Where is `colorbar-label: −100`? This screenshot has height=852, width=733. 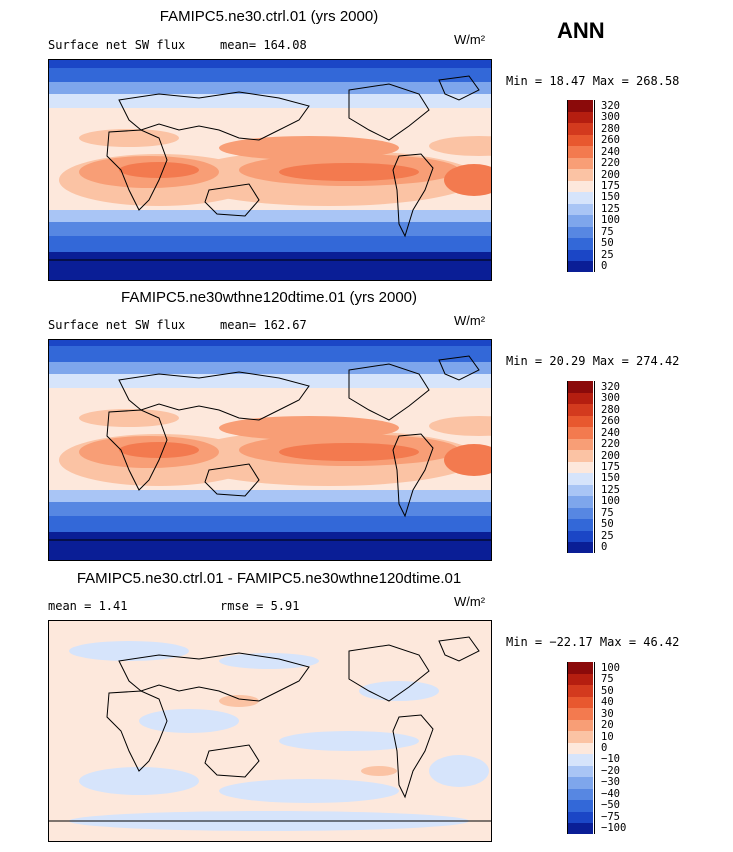
colorbar-label: −100 is located at coordinates (614, 828).